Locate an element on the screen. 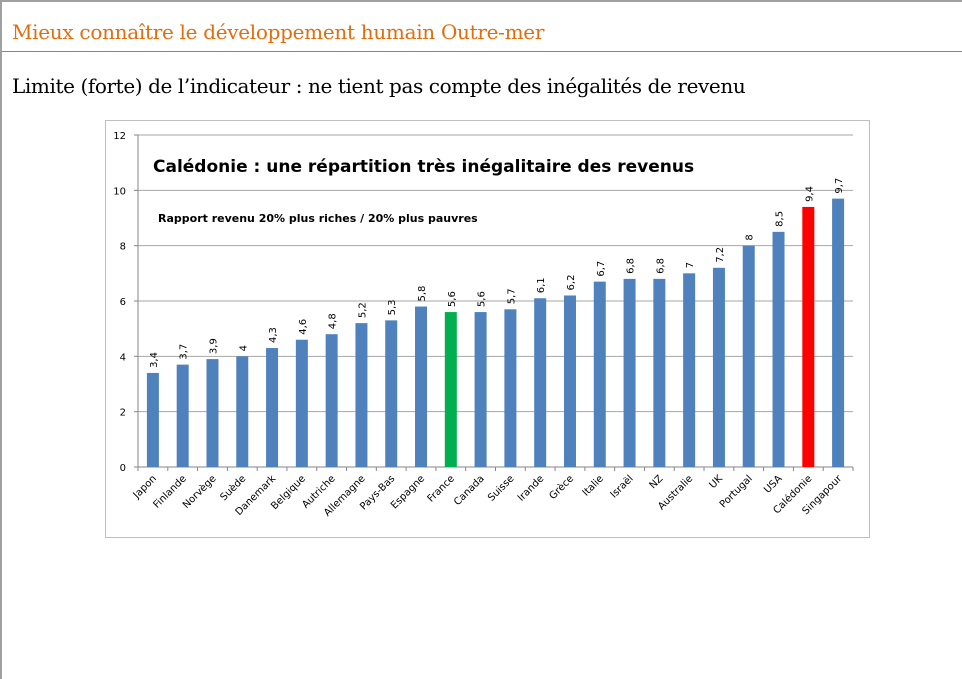  bar-grèce is located at coordinates (569, 381).